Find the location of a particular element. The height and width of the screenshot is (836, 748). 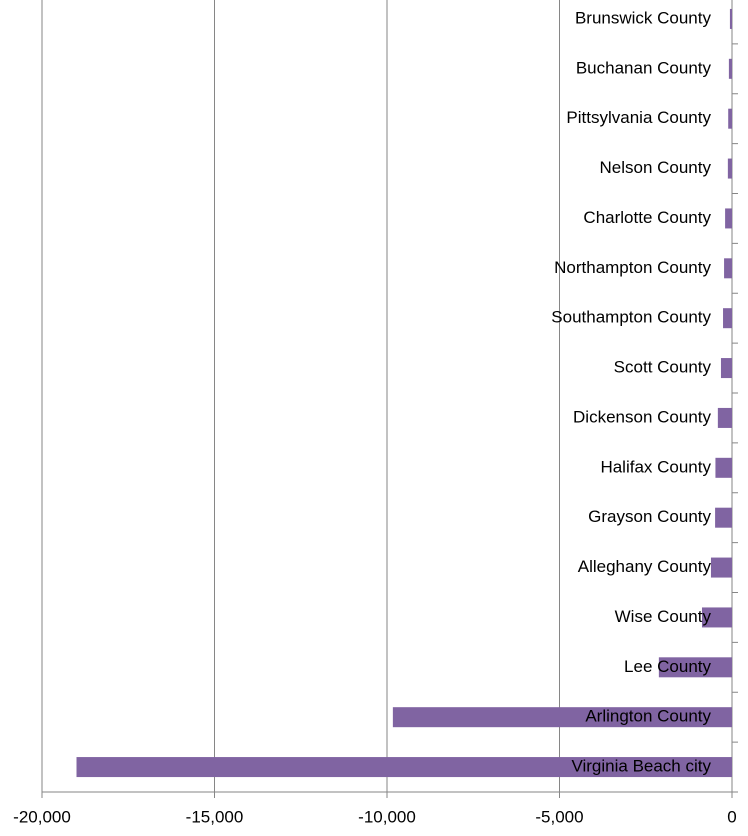

category-label: Virginia Beach city is located at coordinates (641, 766).